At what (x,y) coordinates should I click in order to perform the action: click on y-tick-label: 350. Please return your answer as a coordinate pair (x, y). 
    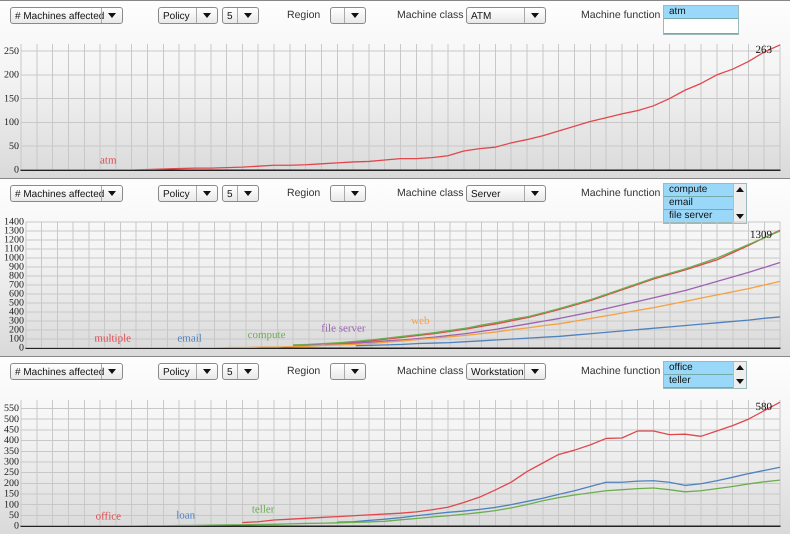
    Looking at the image, I should click on (11, 451).